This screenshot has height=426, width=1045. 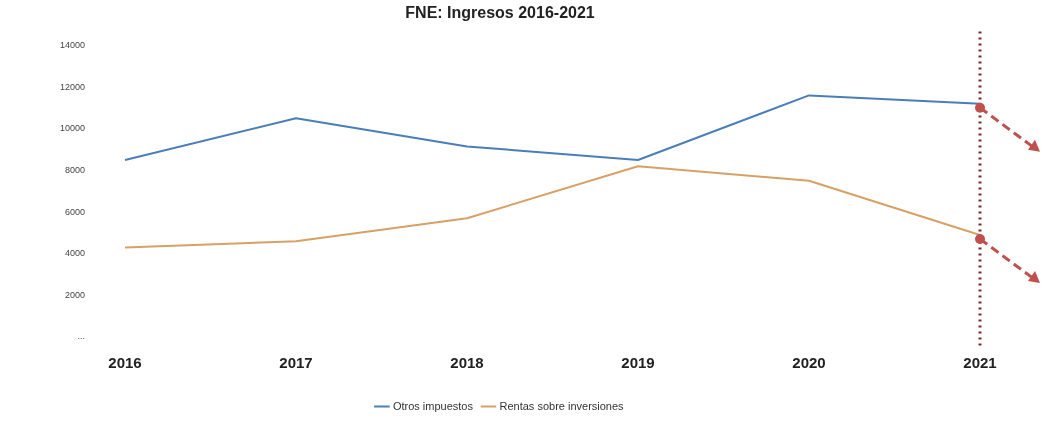 I want to click on y-tick-label: 4000, so click(x=75, y=253).